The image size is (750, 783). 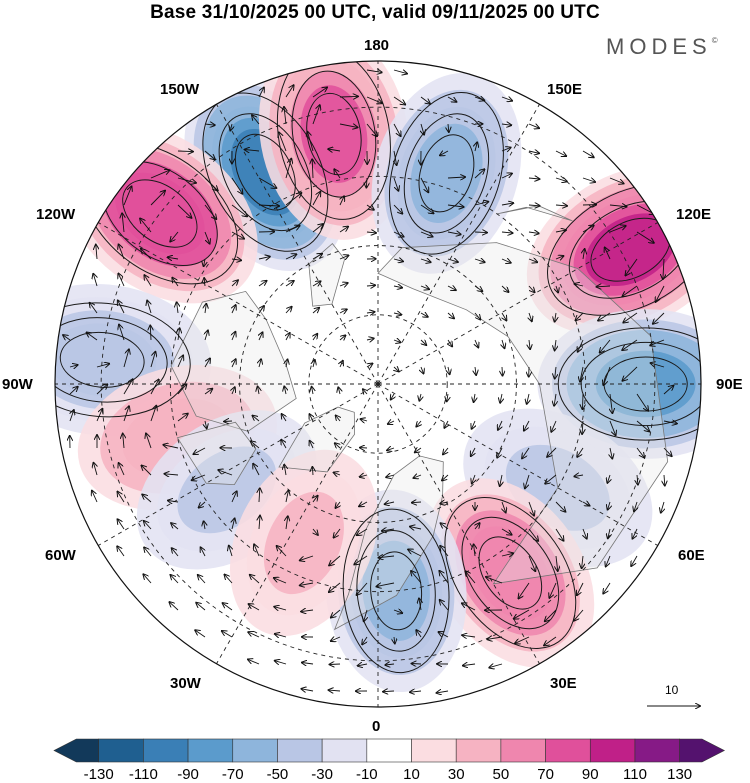 What do you see at coordinates (590, 774) in the screenshot?
I see `colorbar-tick-label: 90` at bounding box center [590, 774].